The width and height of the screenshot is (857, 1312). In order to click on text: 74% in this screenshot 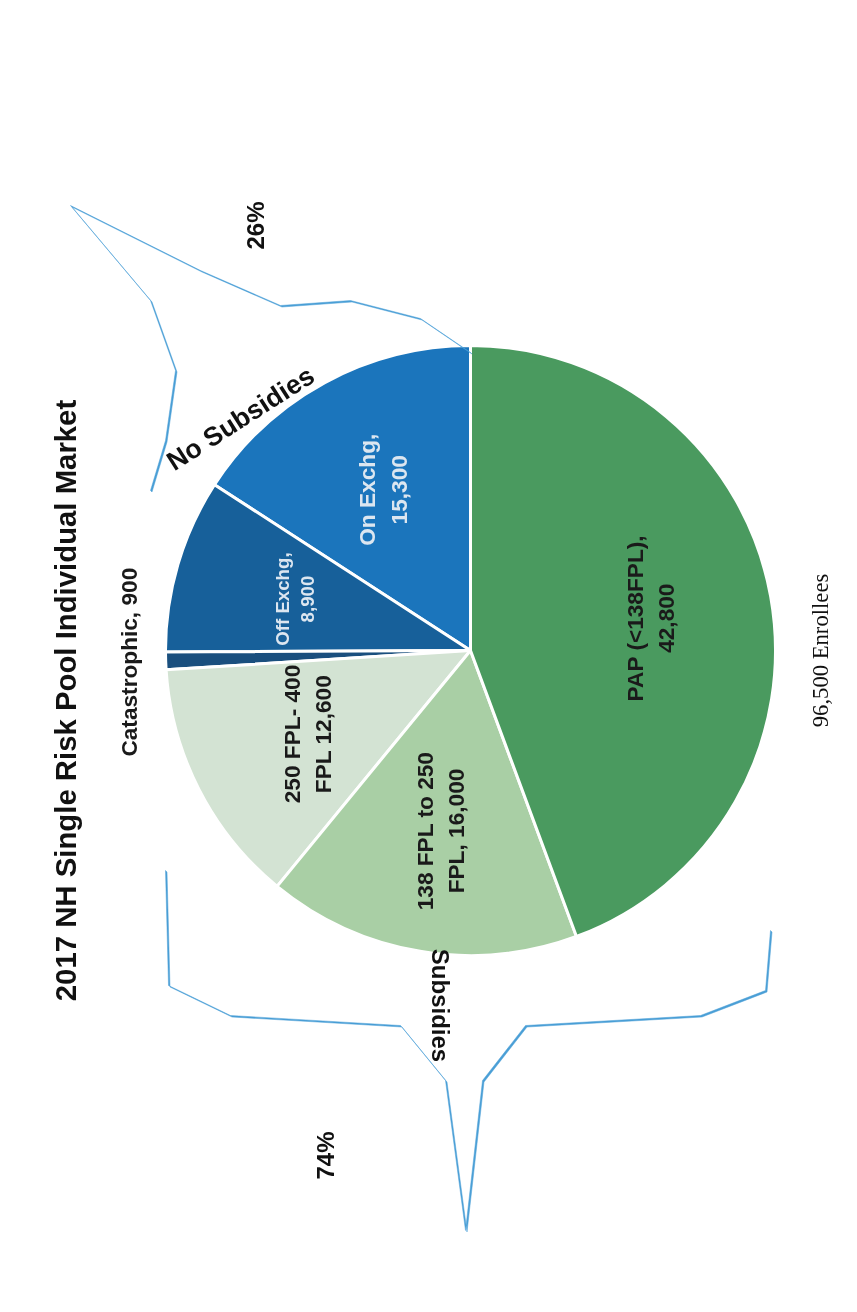, I will do `click(325, 1155)`.